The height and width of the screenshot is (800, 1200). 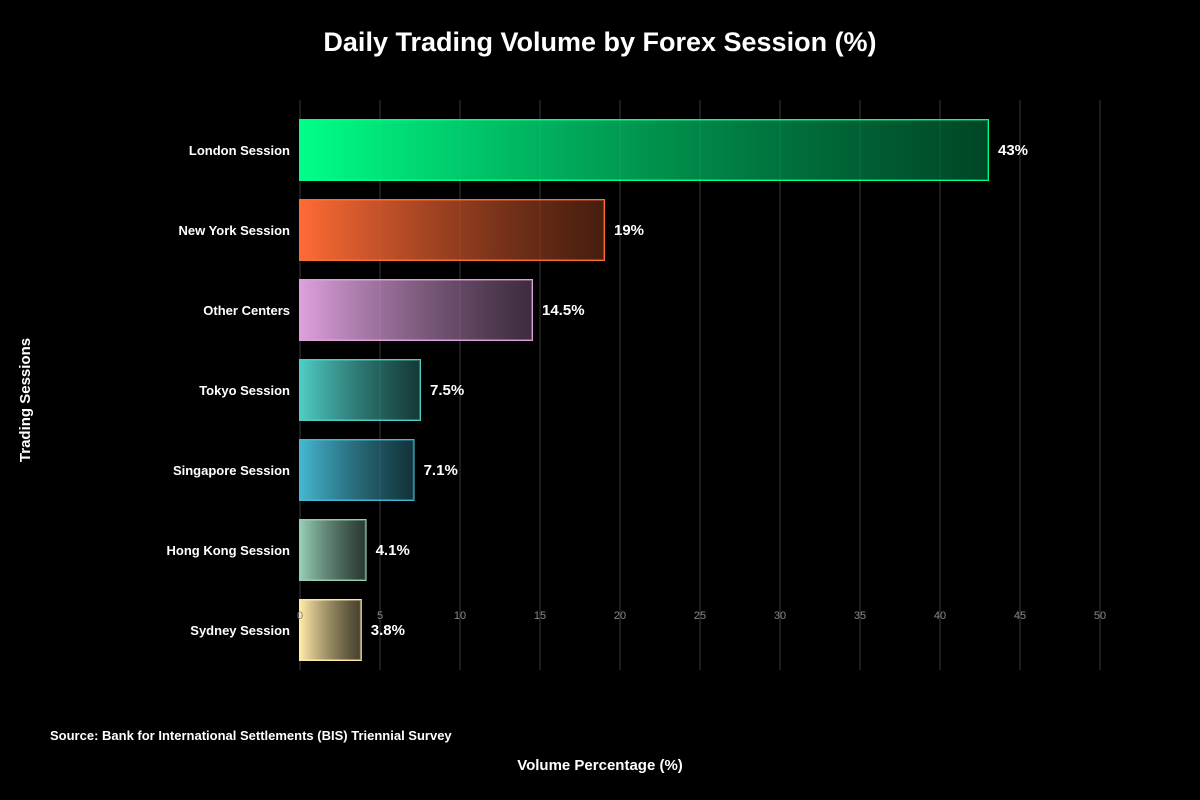 I want to click on x-tick-label: 15, so click(x=540, y=616).